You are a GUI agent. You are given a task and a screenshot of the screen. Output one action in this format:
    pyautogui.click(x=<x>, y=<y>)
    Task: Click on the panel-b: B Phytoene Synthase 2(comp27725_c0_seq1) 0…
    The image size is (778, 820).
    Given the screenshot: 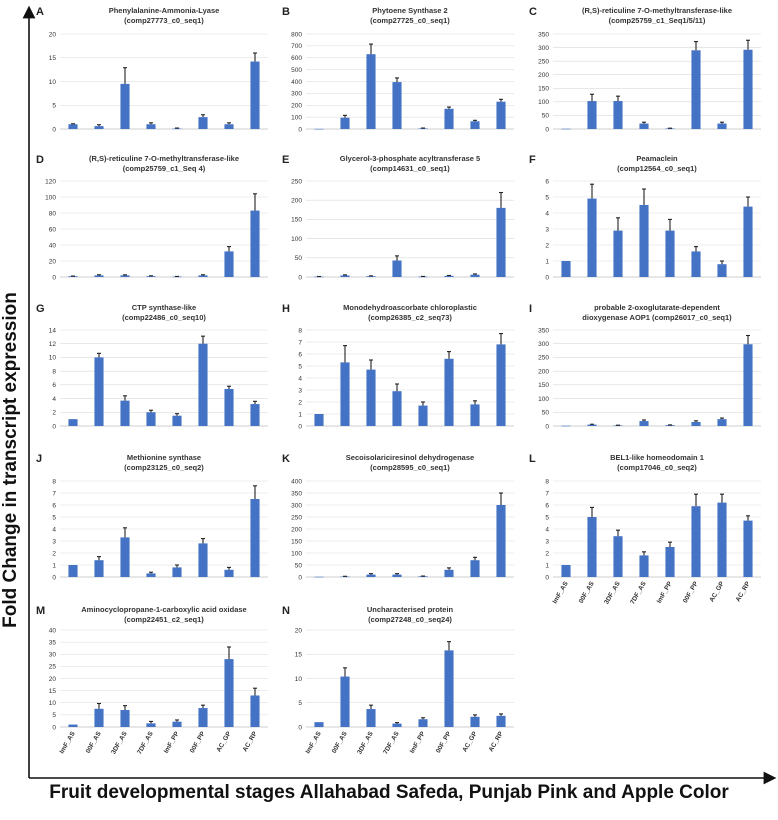 What is the action you would take?
    pyautogui.click(x=398, y=69)
    